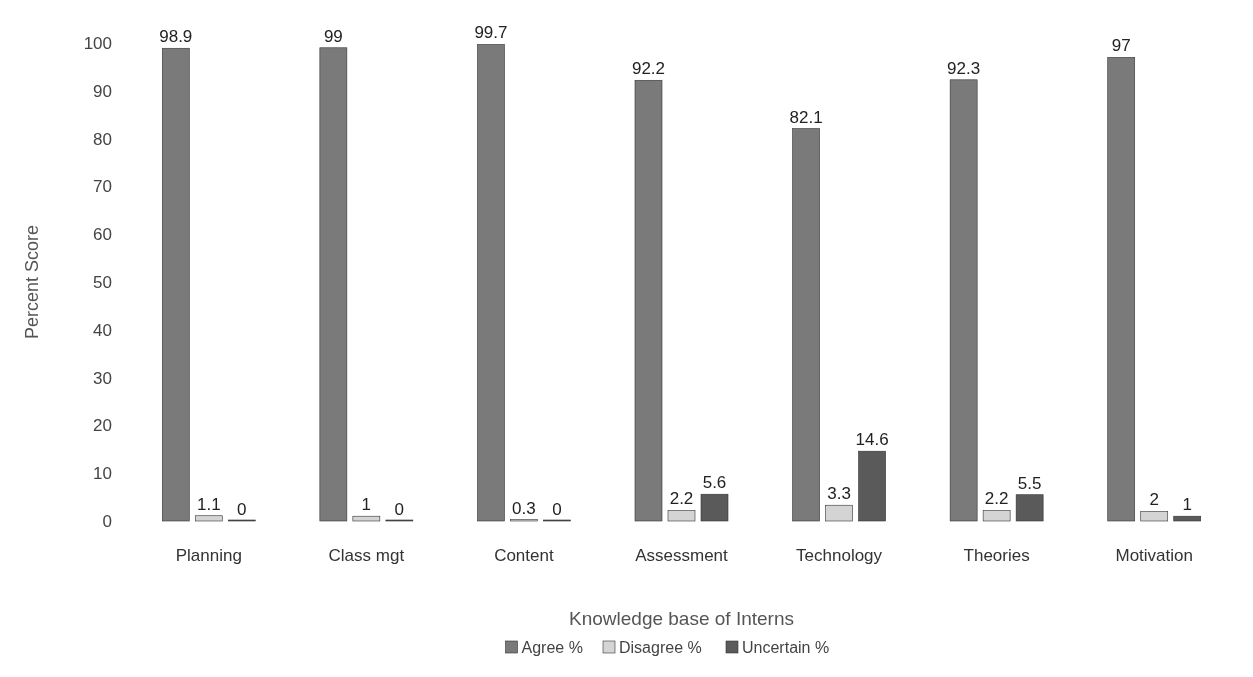 This screenshot has height=677, width=1253. I want to click on data-label: 3.3, so click(839, 494).